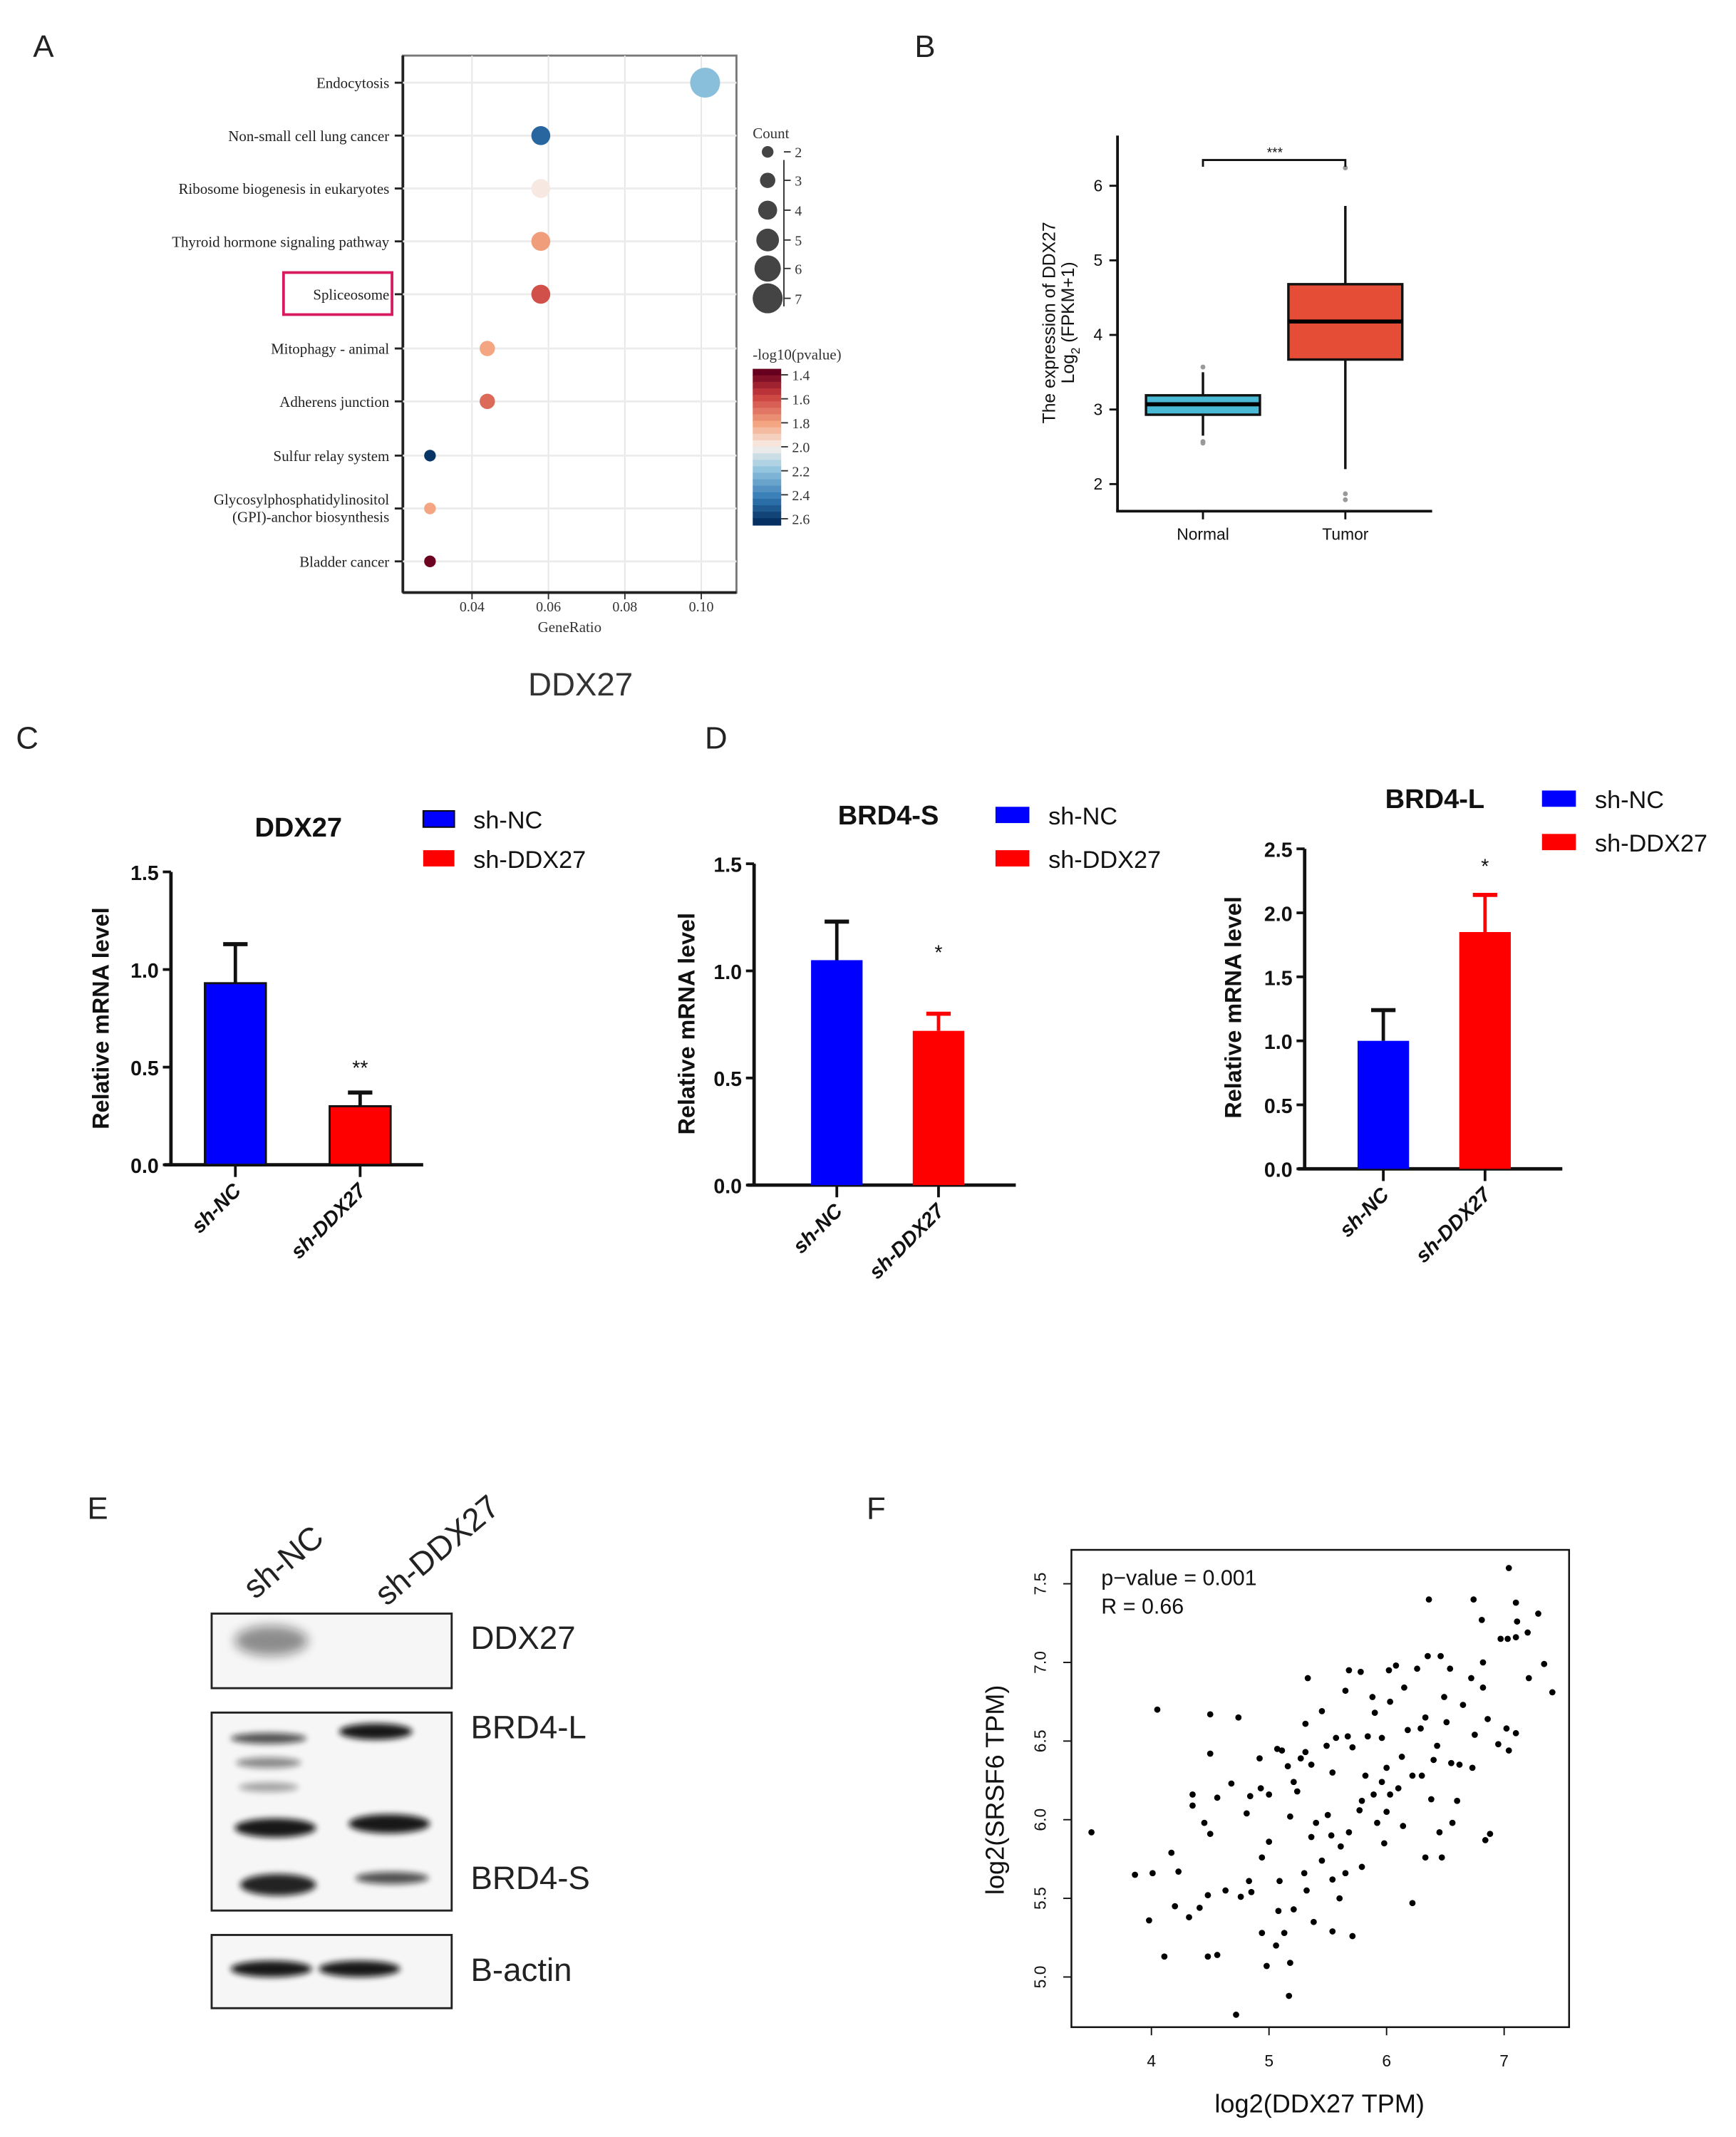 The height and width of the screenshot is (2137, 1736). Describe the element at coordinates (801, 376) in the screenshot. I see `colorbar-label: 1.4` at that location.